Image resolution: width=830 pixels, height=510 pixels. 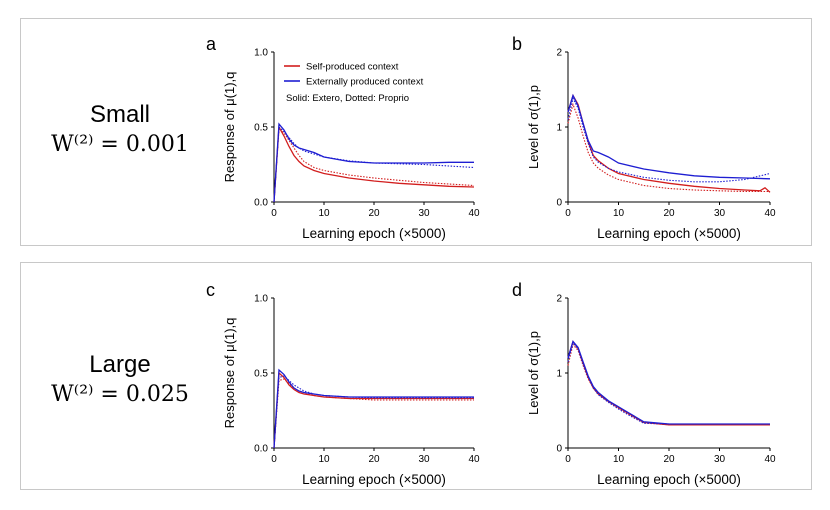 I want to click on panel-letter: b, so click(x=517, y=44).